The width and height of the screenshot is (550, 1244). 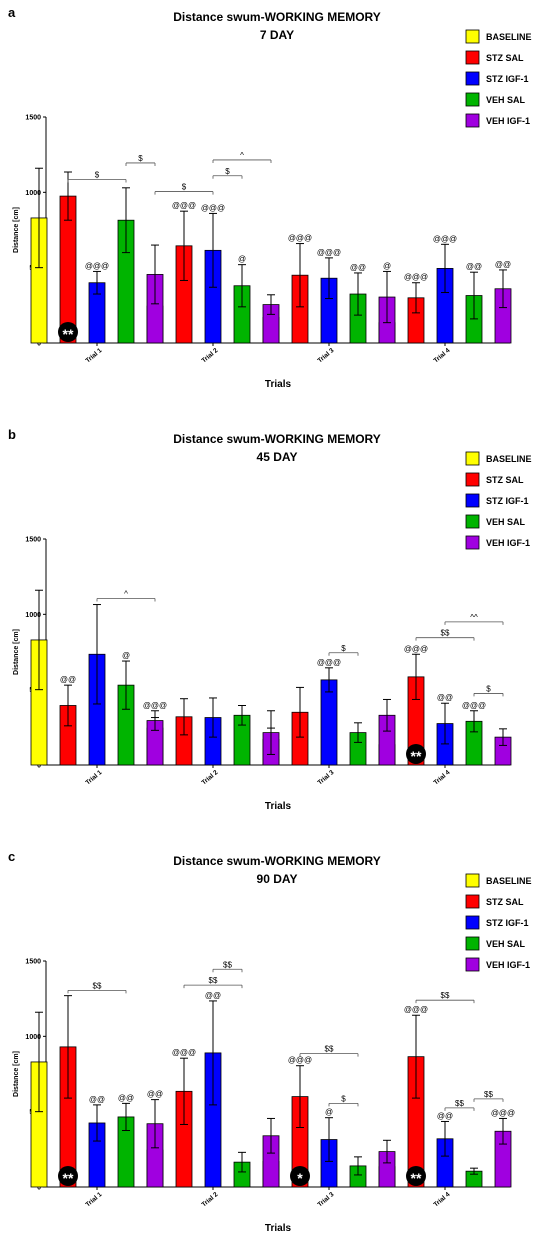 I want to click on y-tick-label: 1000, so click(x=33, y=1037).